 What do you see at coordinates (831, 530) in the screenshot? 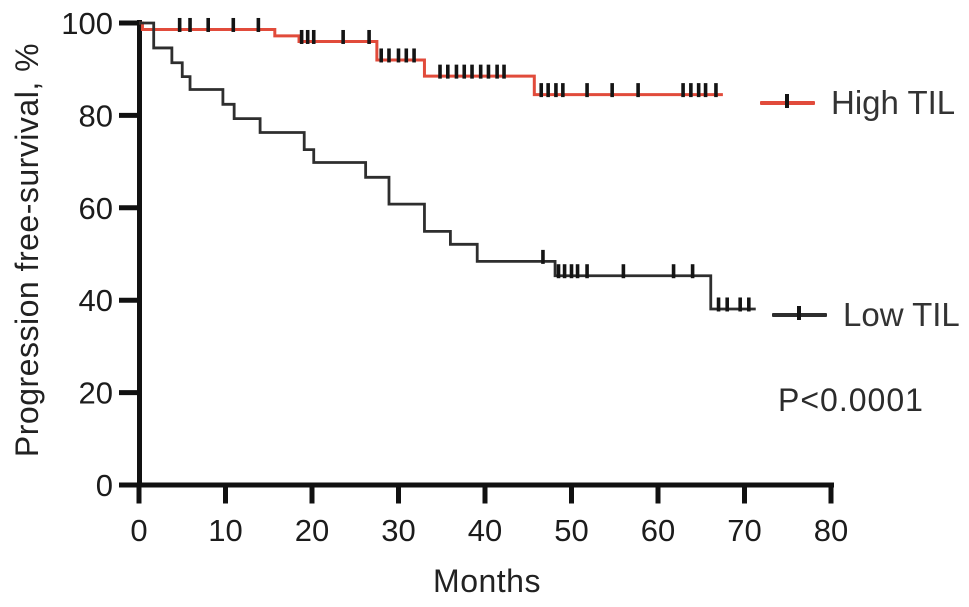
I see `x-tick-label-80: 80` at bounding box center [831, 530].